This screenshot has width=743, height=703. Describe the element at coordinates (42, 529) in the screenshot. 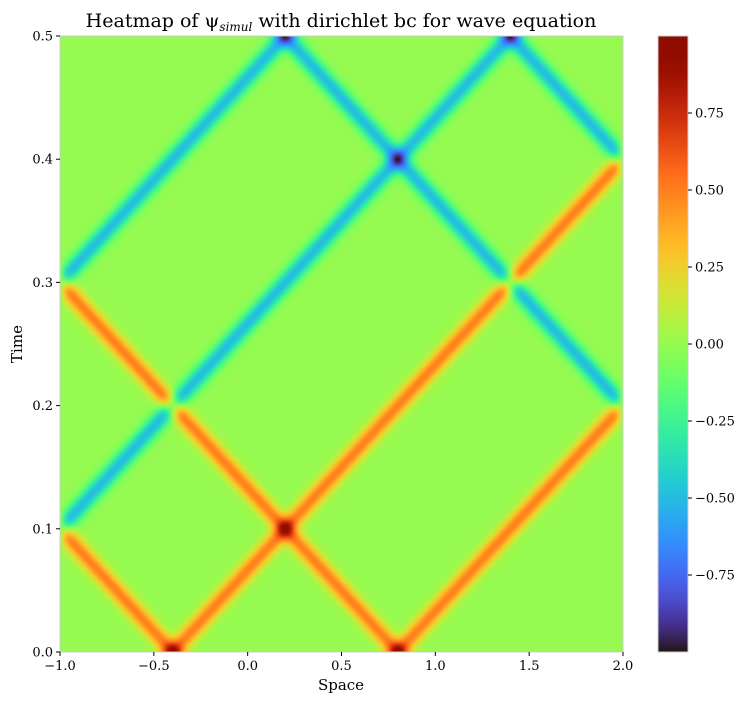

I see `y-tick-label: 0.1` at that location.